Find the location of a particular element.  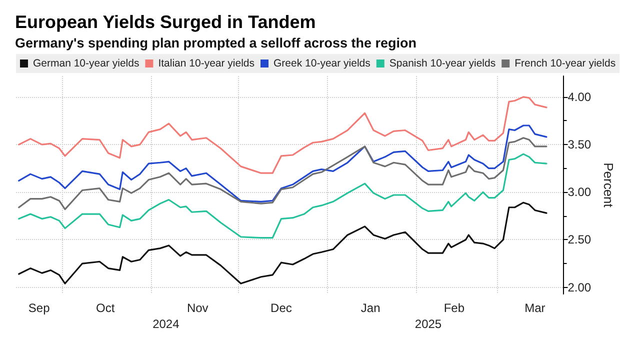

y-tick-label: 2.00 is located at coordinates (580, 287).